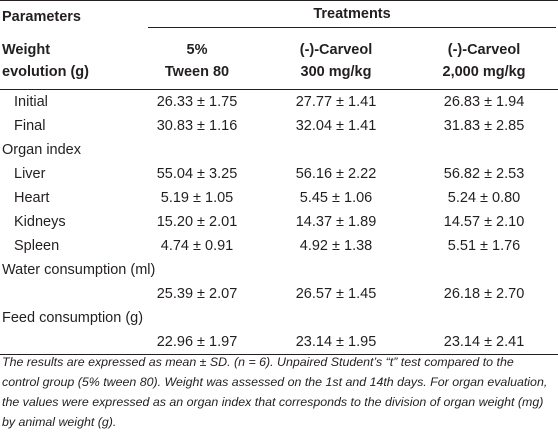  I want to click on group-carveol-300-line2: 300 mg/kg, so click(336, 72).